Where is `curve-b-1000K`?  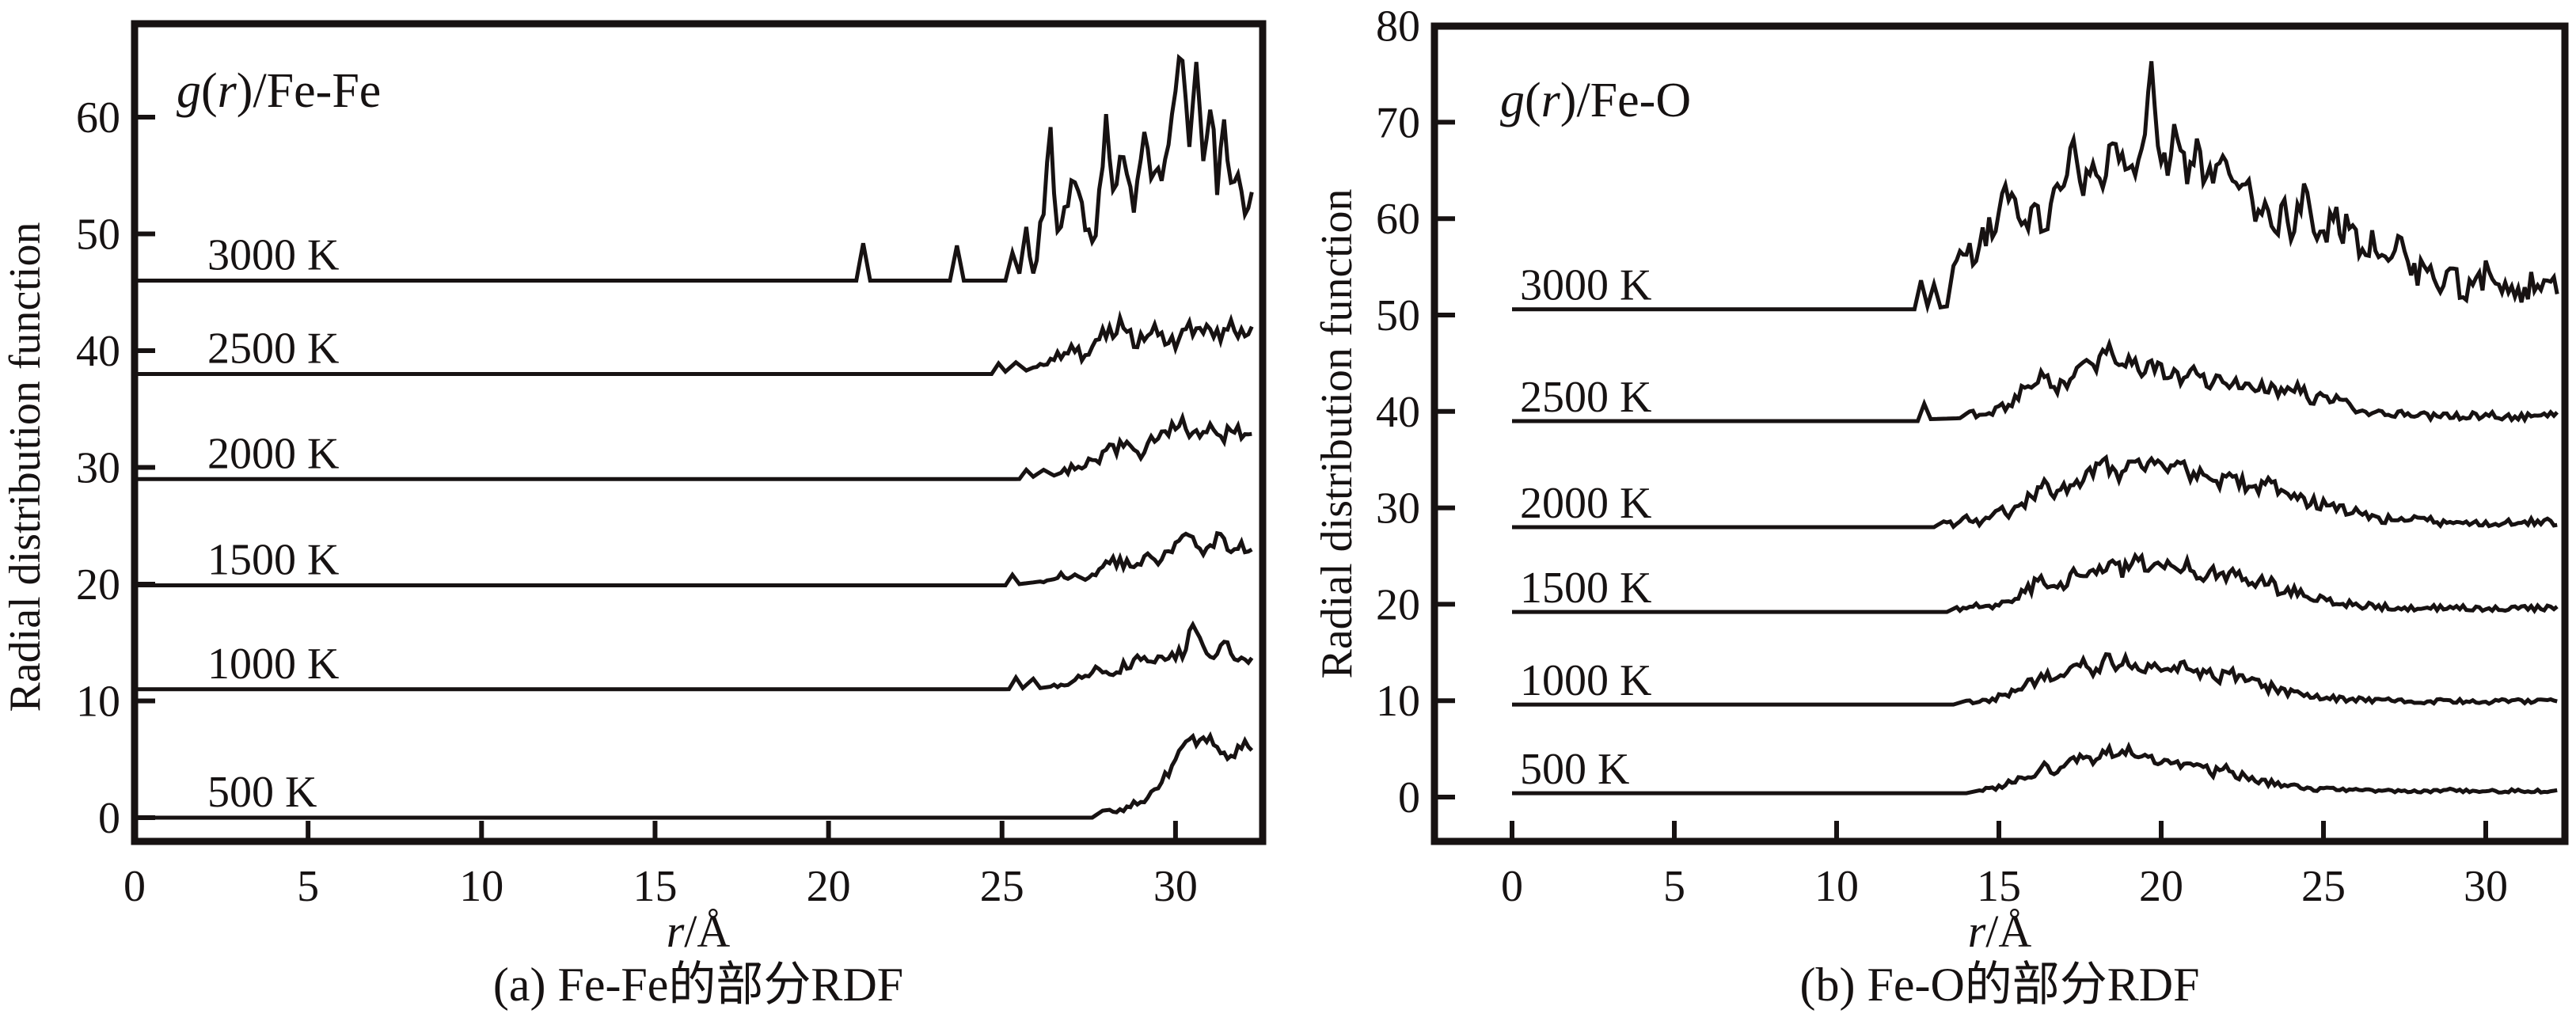
curve-b-1000K is located at coordinates (2035, 679).